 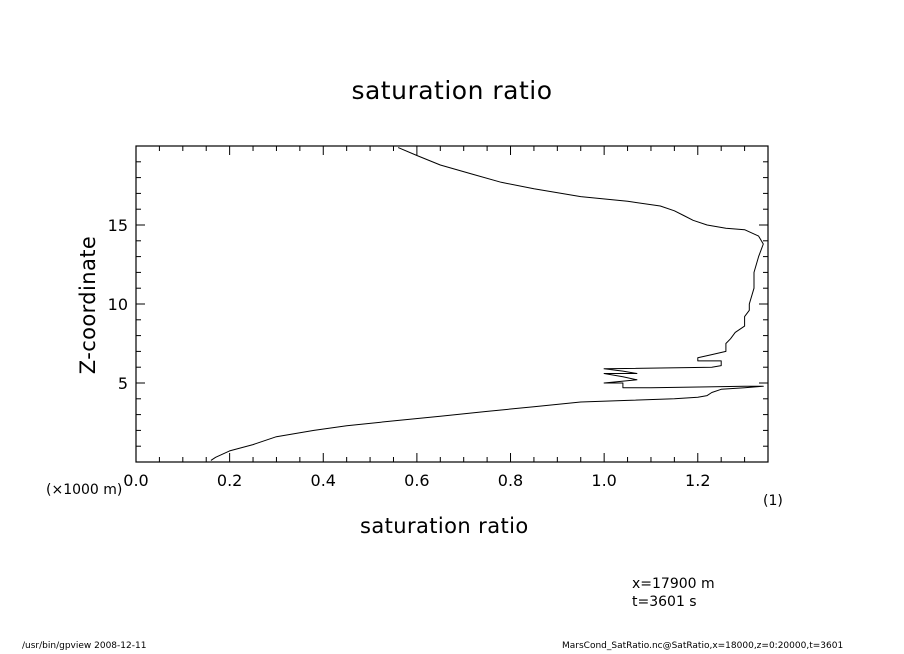 What do you see at coordinates (773, 501) in the screenshot?
I see `x-unit-label: (1)` at bounding box center [773, 501].